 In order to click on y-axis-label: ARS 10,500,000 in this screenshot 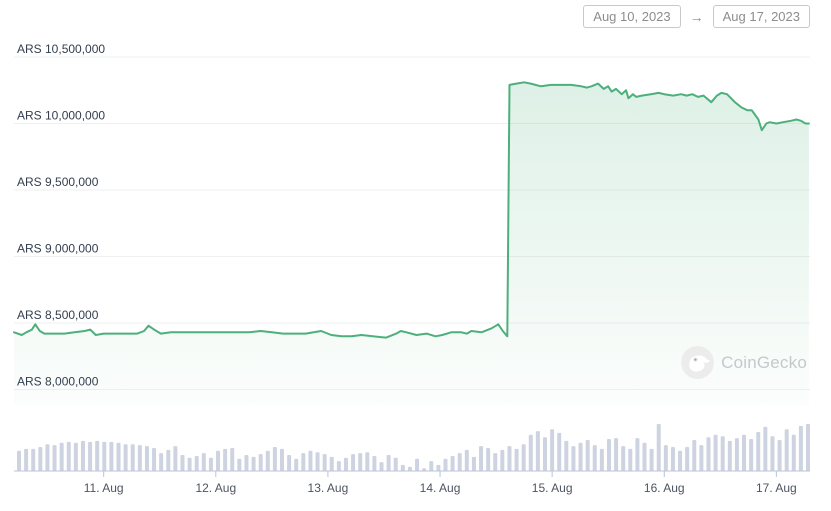, I will do `click(61, 49)`.